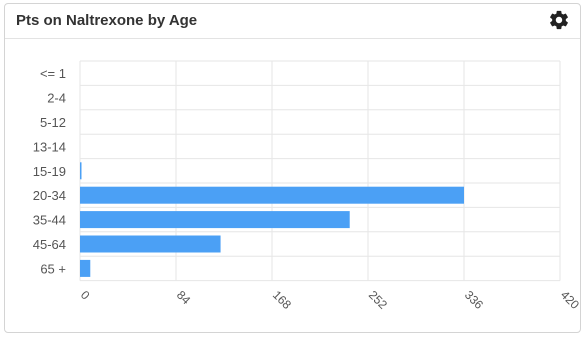  Describe the element at coordinates (474, 300) in the screenshot. I see `x-tick-label-4: 336` at that location.